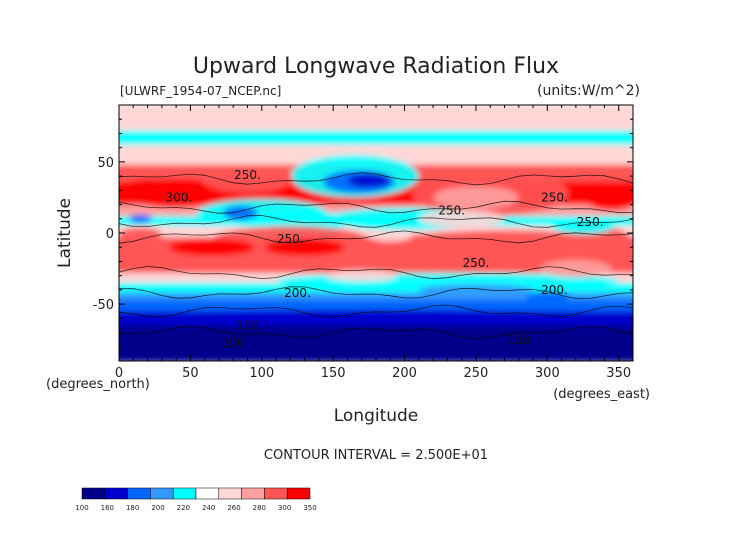 The image size is (752, 536). I want to click on y-tick-label-2: 50, so click(105, 163).